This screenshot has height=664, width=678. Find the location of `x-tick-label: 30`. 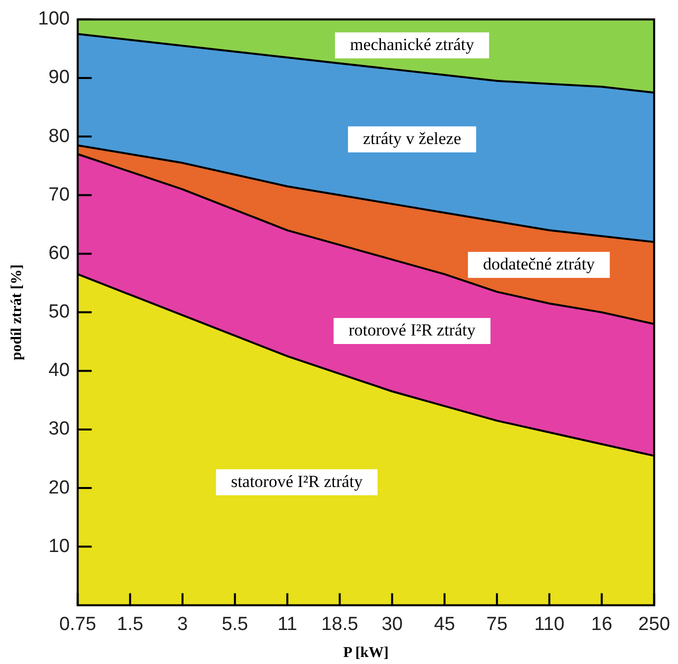

x-tick-label: 30 is located at coordinates (392, 624).